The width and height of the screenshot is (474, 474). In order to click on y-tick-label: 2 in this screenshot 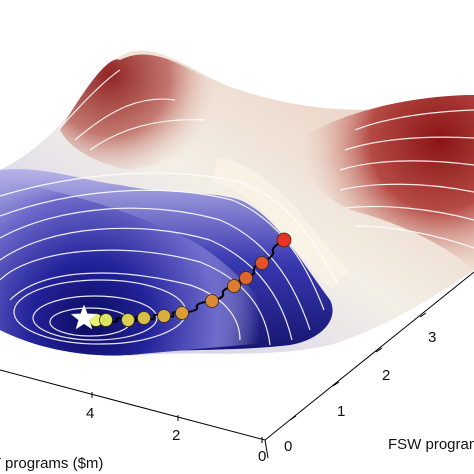, I will do `click(176, 435)`.